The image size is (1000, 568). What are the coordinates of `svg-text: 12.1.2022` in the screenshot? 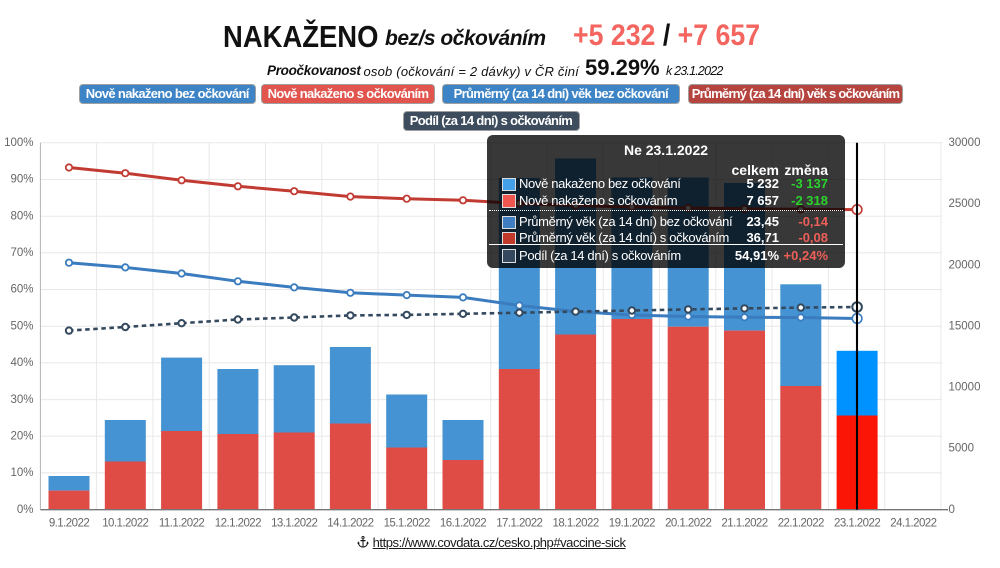 It's located at (238, 524).